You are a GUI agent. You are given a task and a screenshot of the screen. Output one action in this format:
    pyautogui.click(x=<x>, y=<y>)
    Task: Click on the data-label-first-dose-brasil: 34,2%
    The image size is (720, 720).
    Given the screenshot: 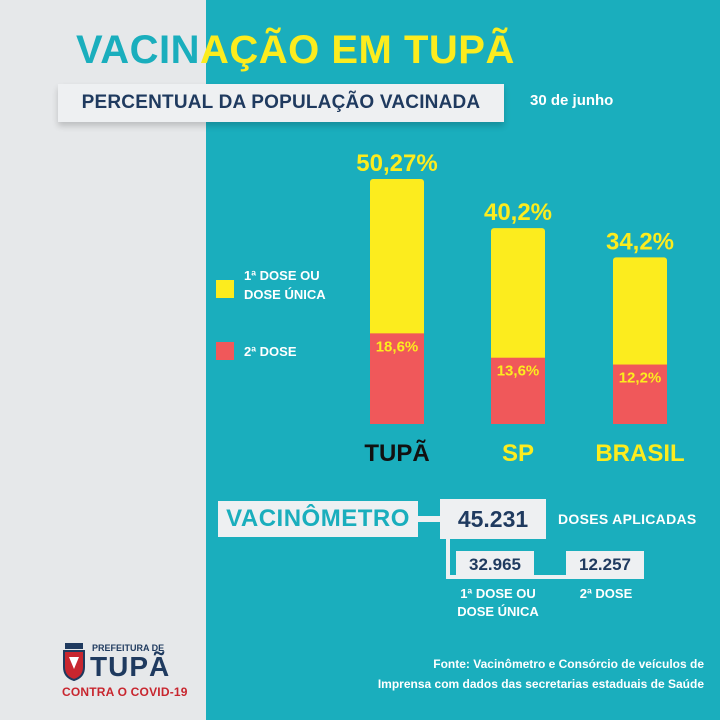 What is the action you would take?
    pyautogui.click(x=640, y=241)
    